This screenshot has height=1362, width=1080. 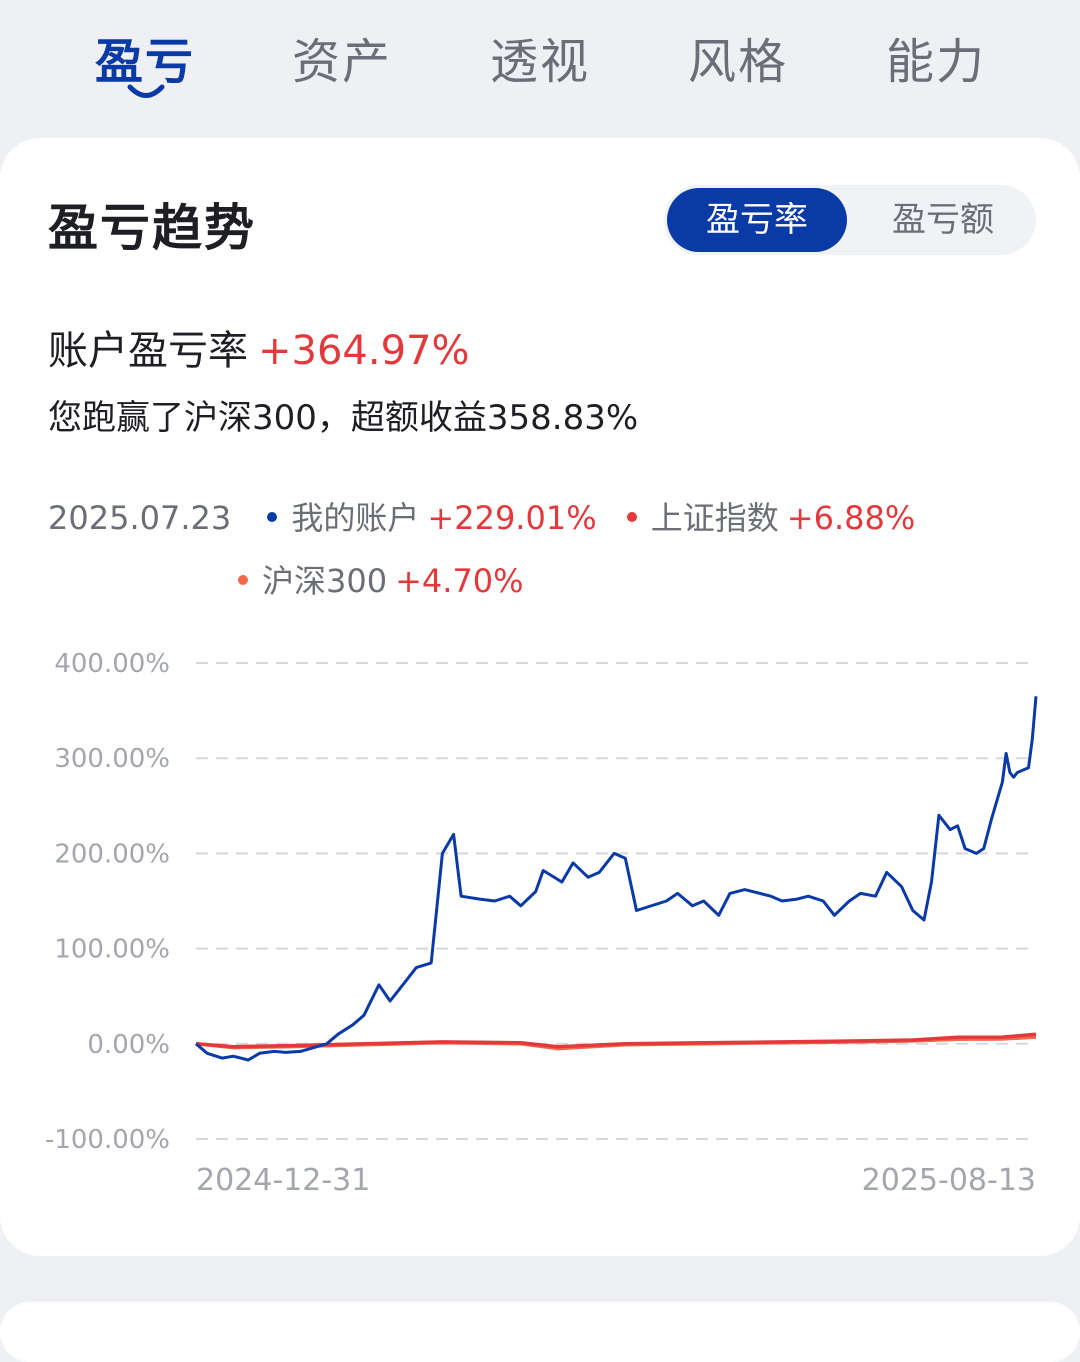 What do you see at coordinates (112, 854) in the screenshot?
I see `y-tick-label: 200.00%` at bounding box center [112, 854].